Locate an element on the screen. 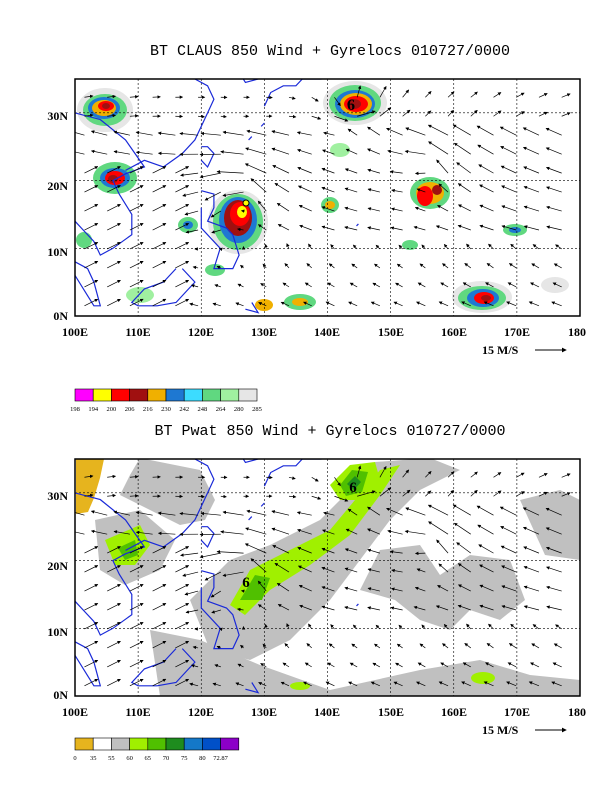 The height and width of the screenshot is (792, 612). colorbar-label: 65 is located at coordinates (148, 758).